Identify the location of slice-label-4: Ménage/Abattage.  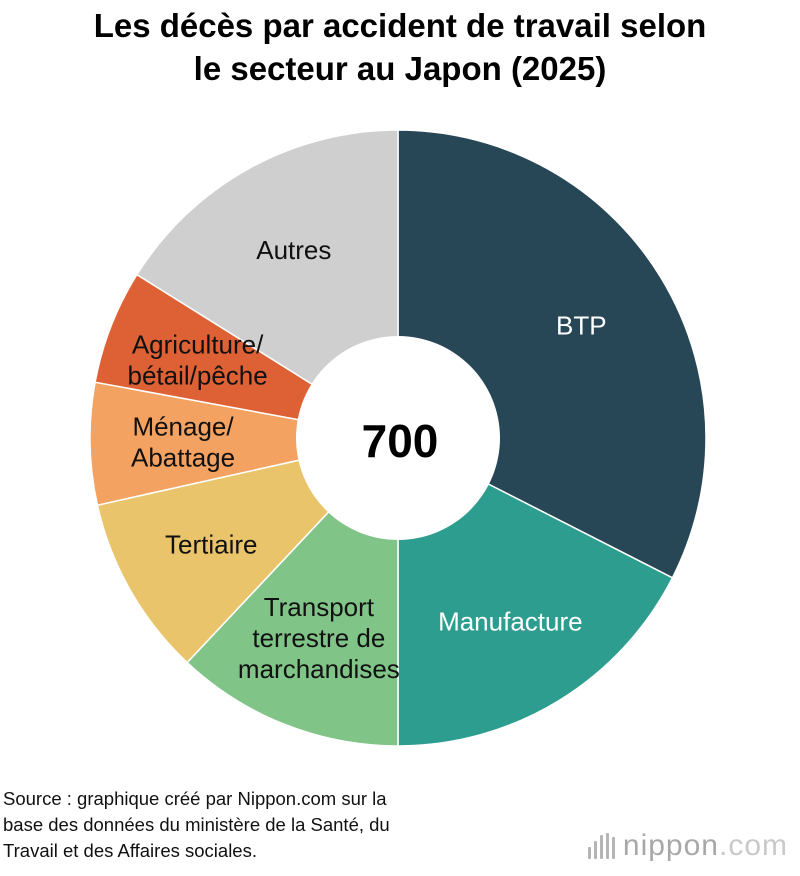
(183, 442).